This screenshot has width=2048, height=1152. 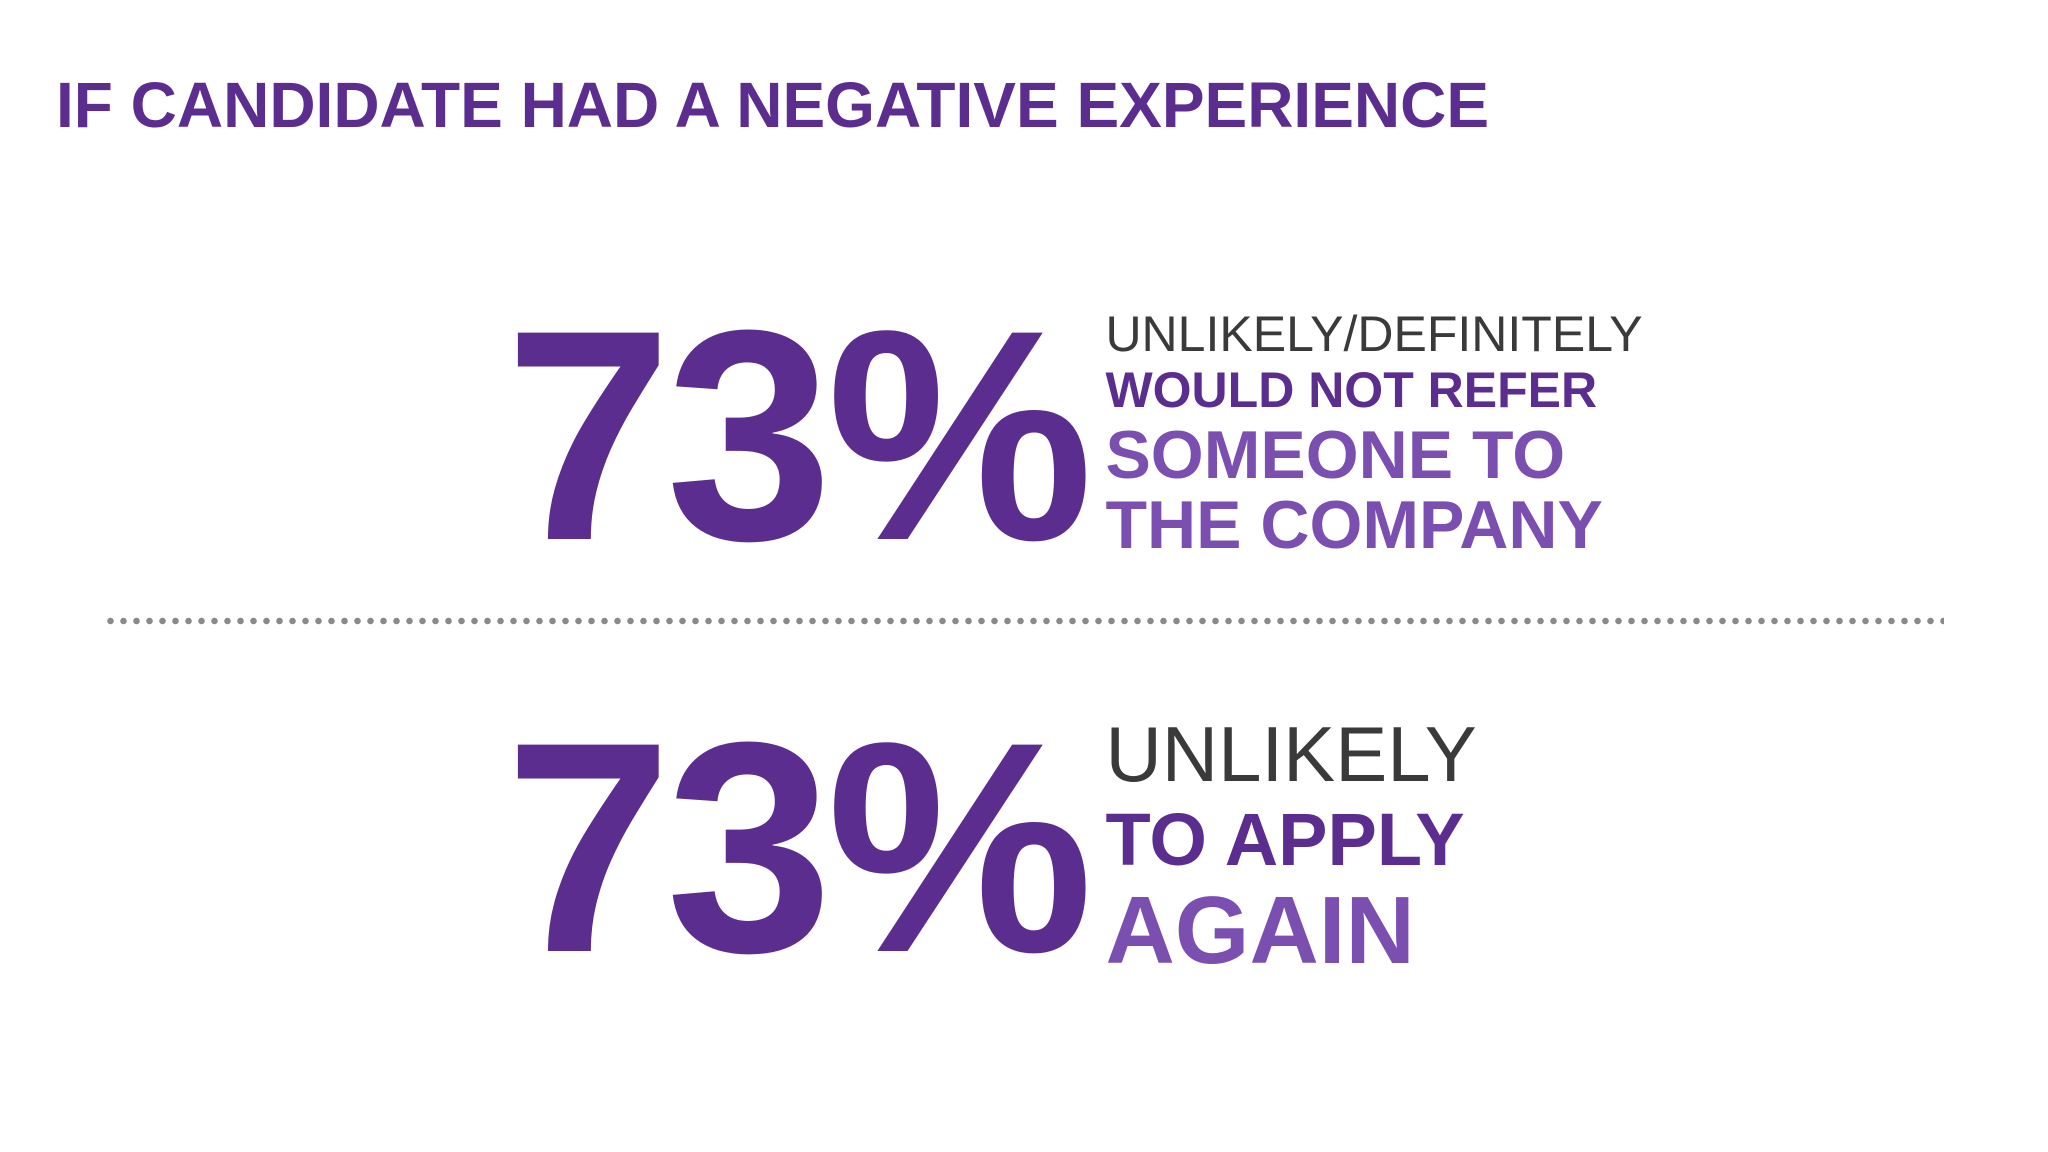 What do you see at coordinates (1351, 390) in the screenshot?
I see `stat-refer-line-2: WOULD NOT REFER` at bounding box center [1351, 390].